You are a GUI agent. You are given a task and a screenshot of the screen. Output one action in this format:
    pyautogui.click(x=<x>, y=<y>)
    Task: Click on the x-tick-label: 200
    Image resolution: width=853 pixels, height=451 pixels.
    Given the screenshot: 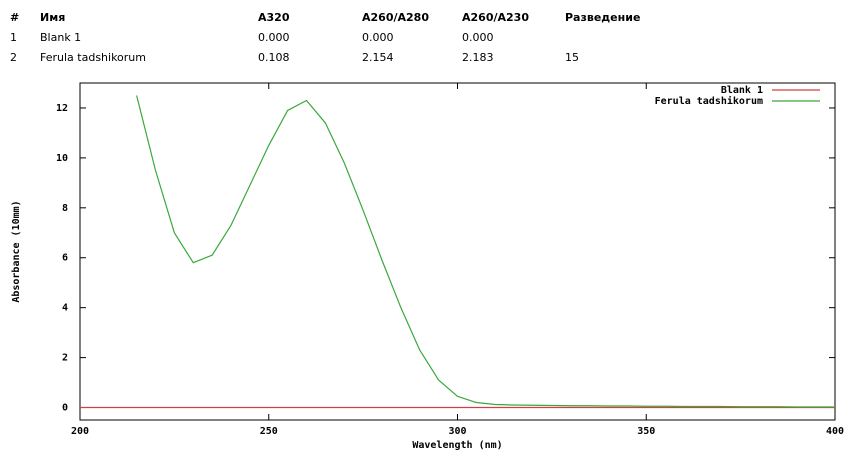 What is the action you would take?
    pyautogui.click(x=80, y=431)
    